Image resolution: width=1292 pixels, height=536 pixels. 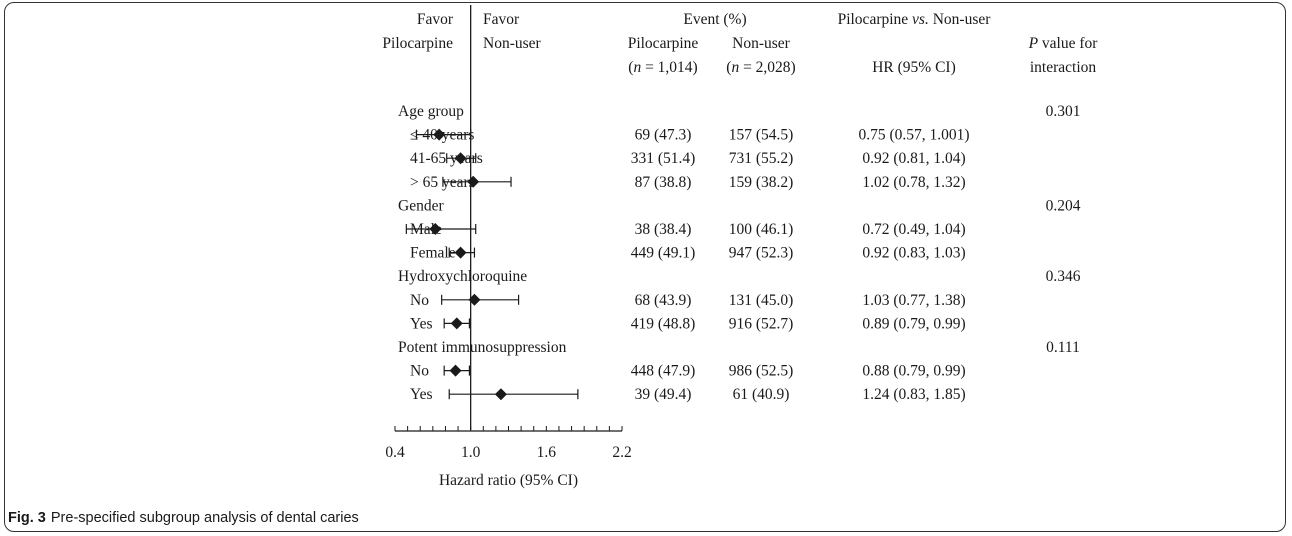 What do you see at coordinates (471, 452) in the screenshot?
I see `x-tick-label: 1.0` at bounding box center [471, 452].